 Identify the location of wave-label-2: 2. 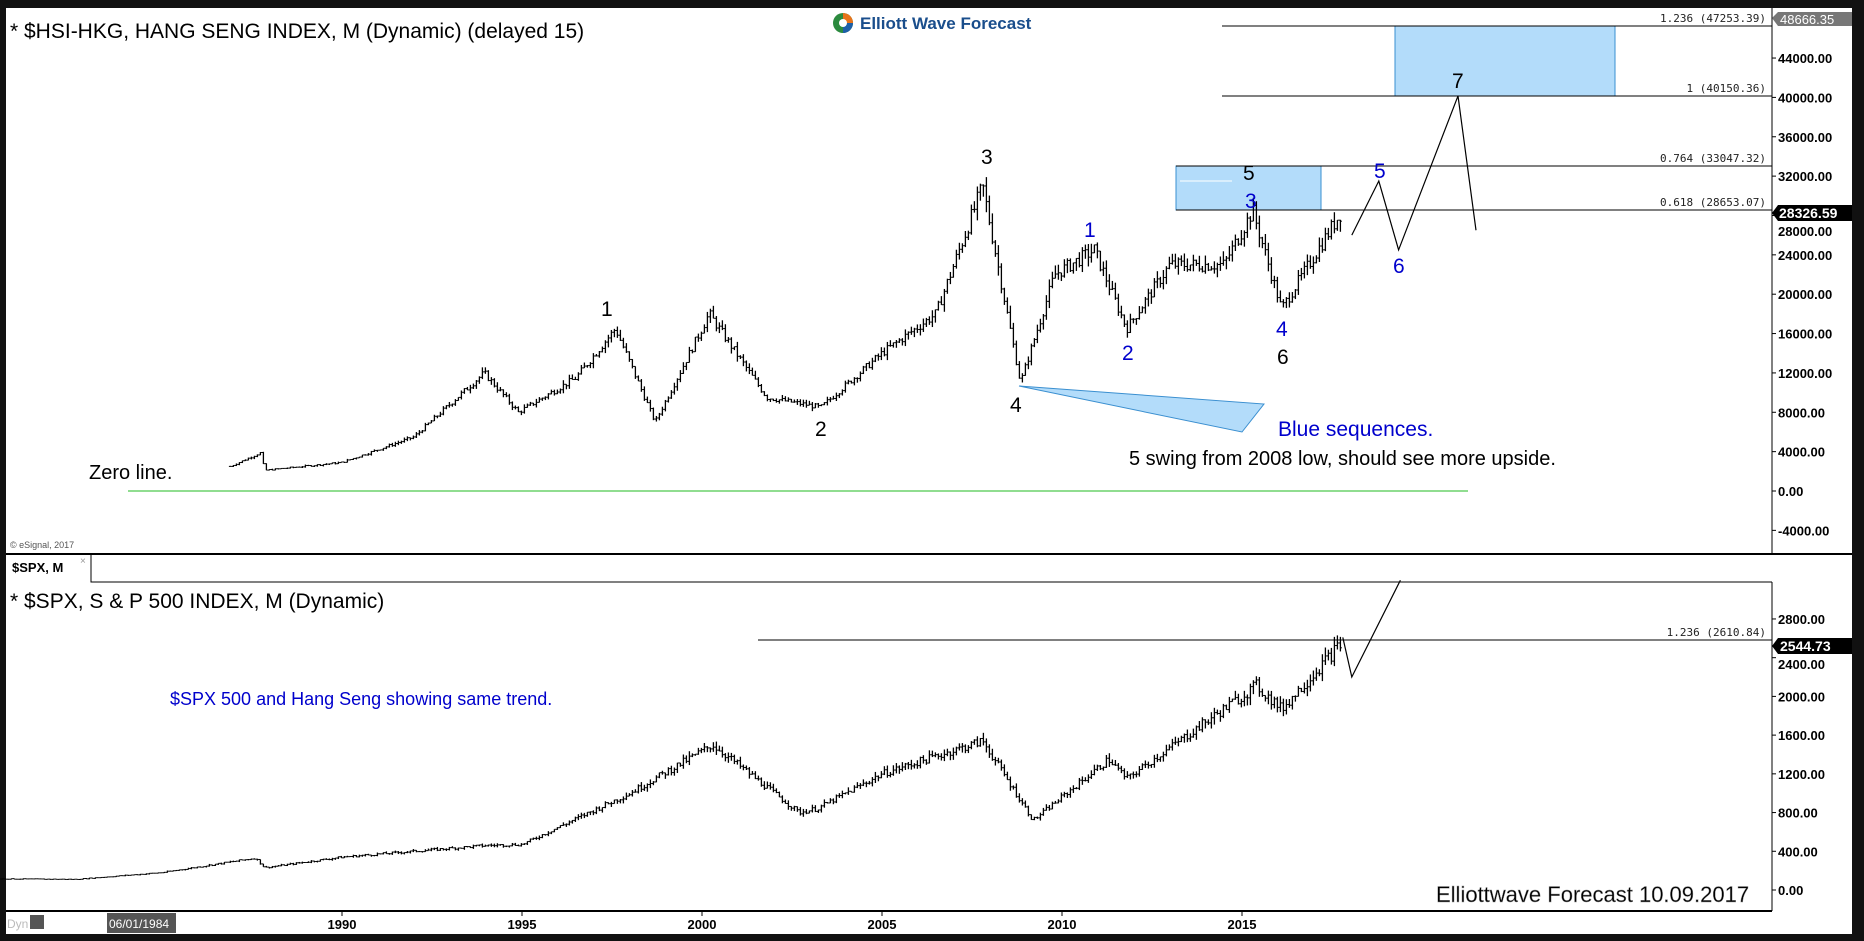
(821, 429).